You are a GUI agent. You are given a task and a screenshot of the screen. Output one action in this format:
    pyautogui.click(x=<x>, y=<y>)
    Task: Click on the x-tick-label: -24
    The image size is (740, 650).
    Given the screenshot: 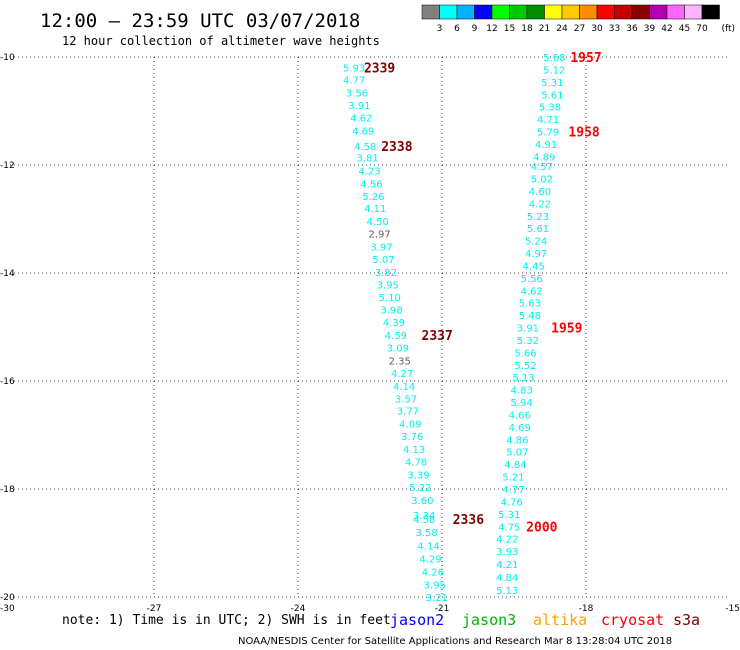 What is the action you would take?
    pyautogui.click(x=298, y=609)
    